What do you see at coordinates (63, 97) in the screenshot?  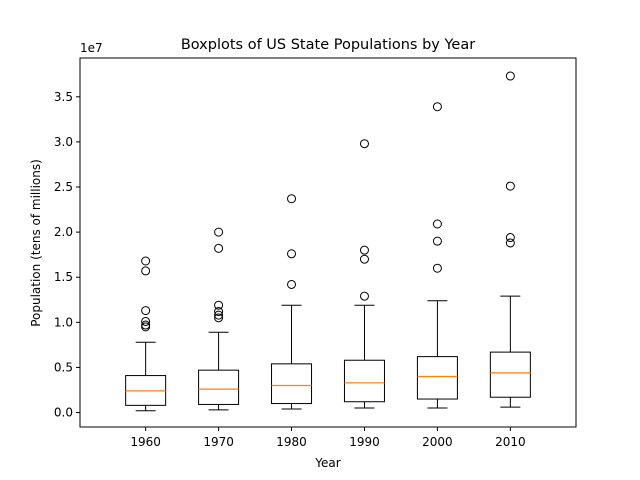 I see `y-tick-label: 3.5` at bounding box center [63, 97].